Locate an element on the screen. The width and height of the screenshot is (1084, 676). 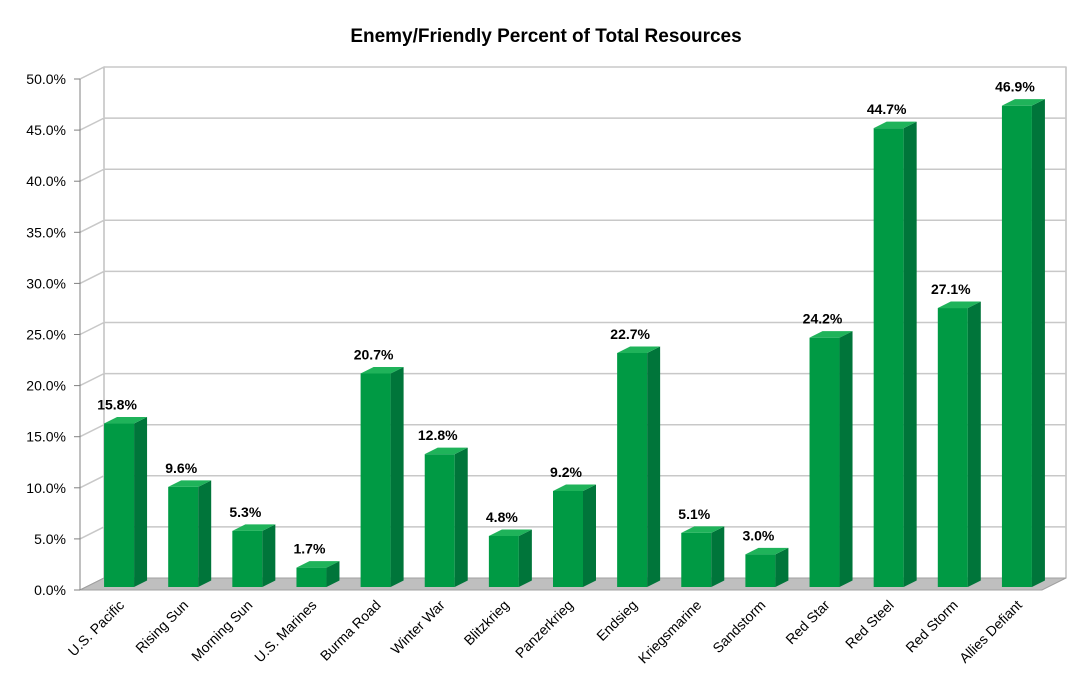
y-tick-label: 10.0% is located at coordinates (46, 488).